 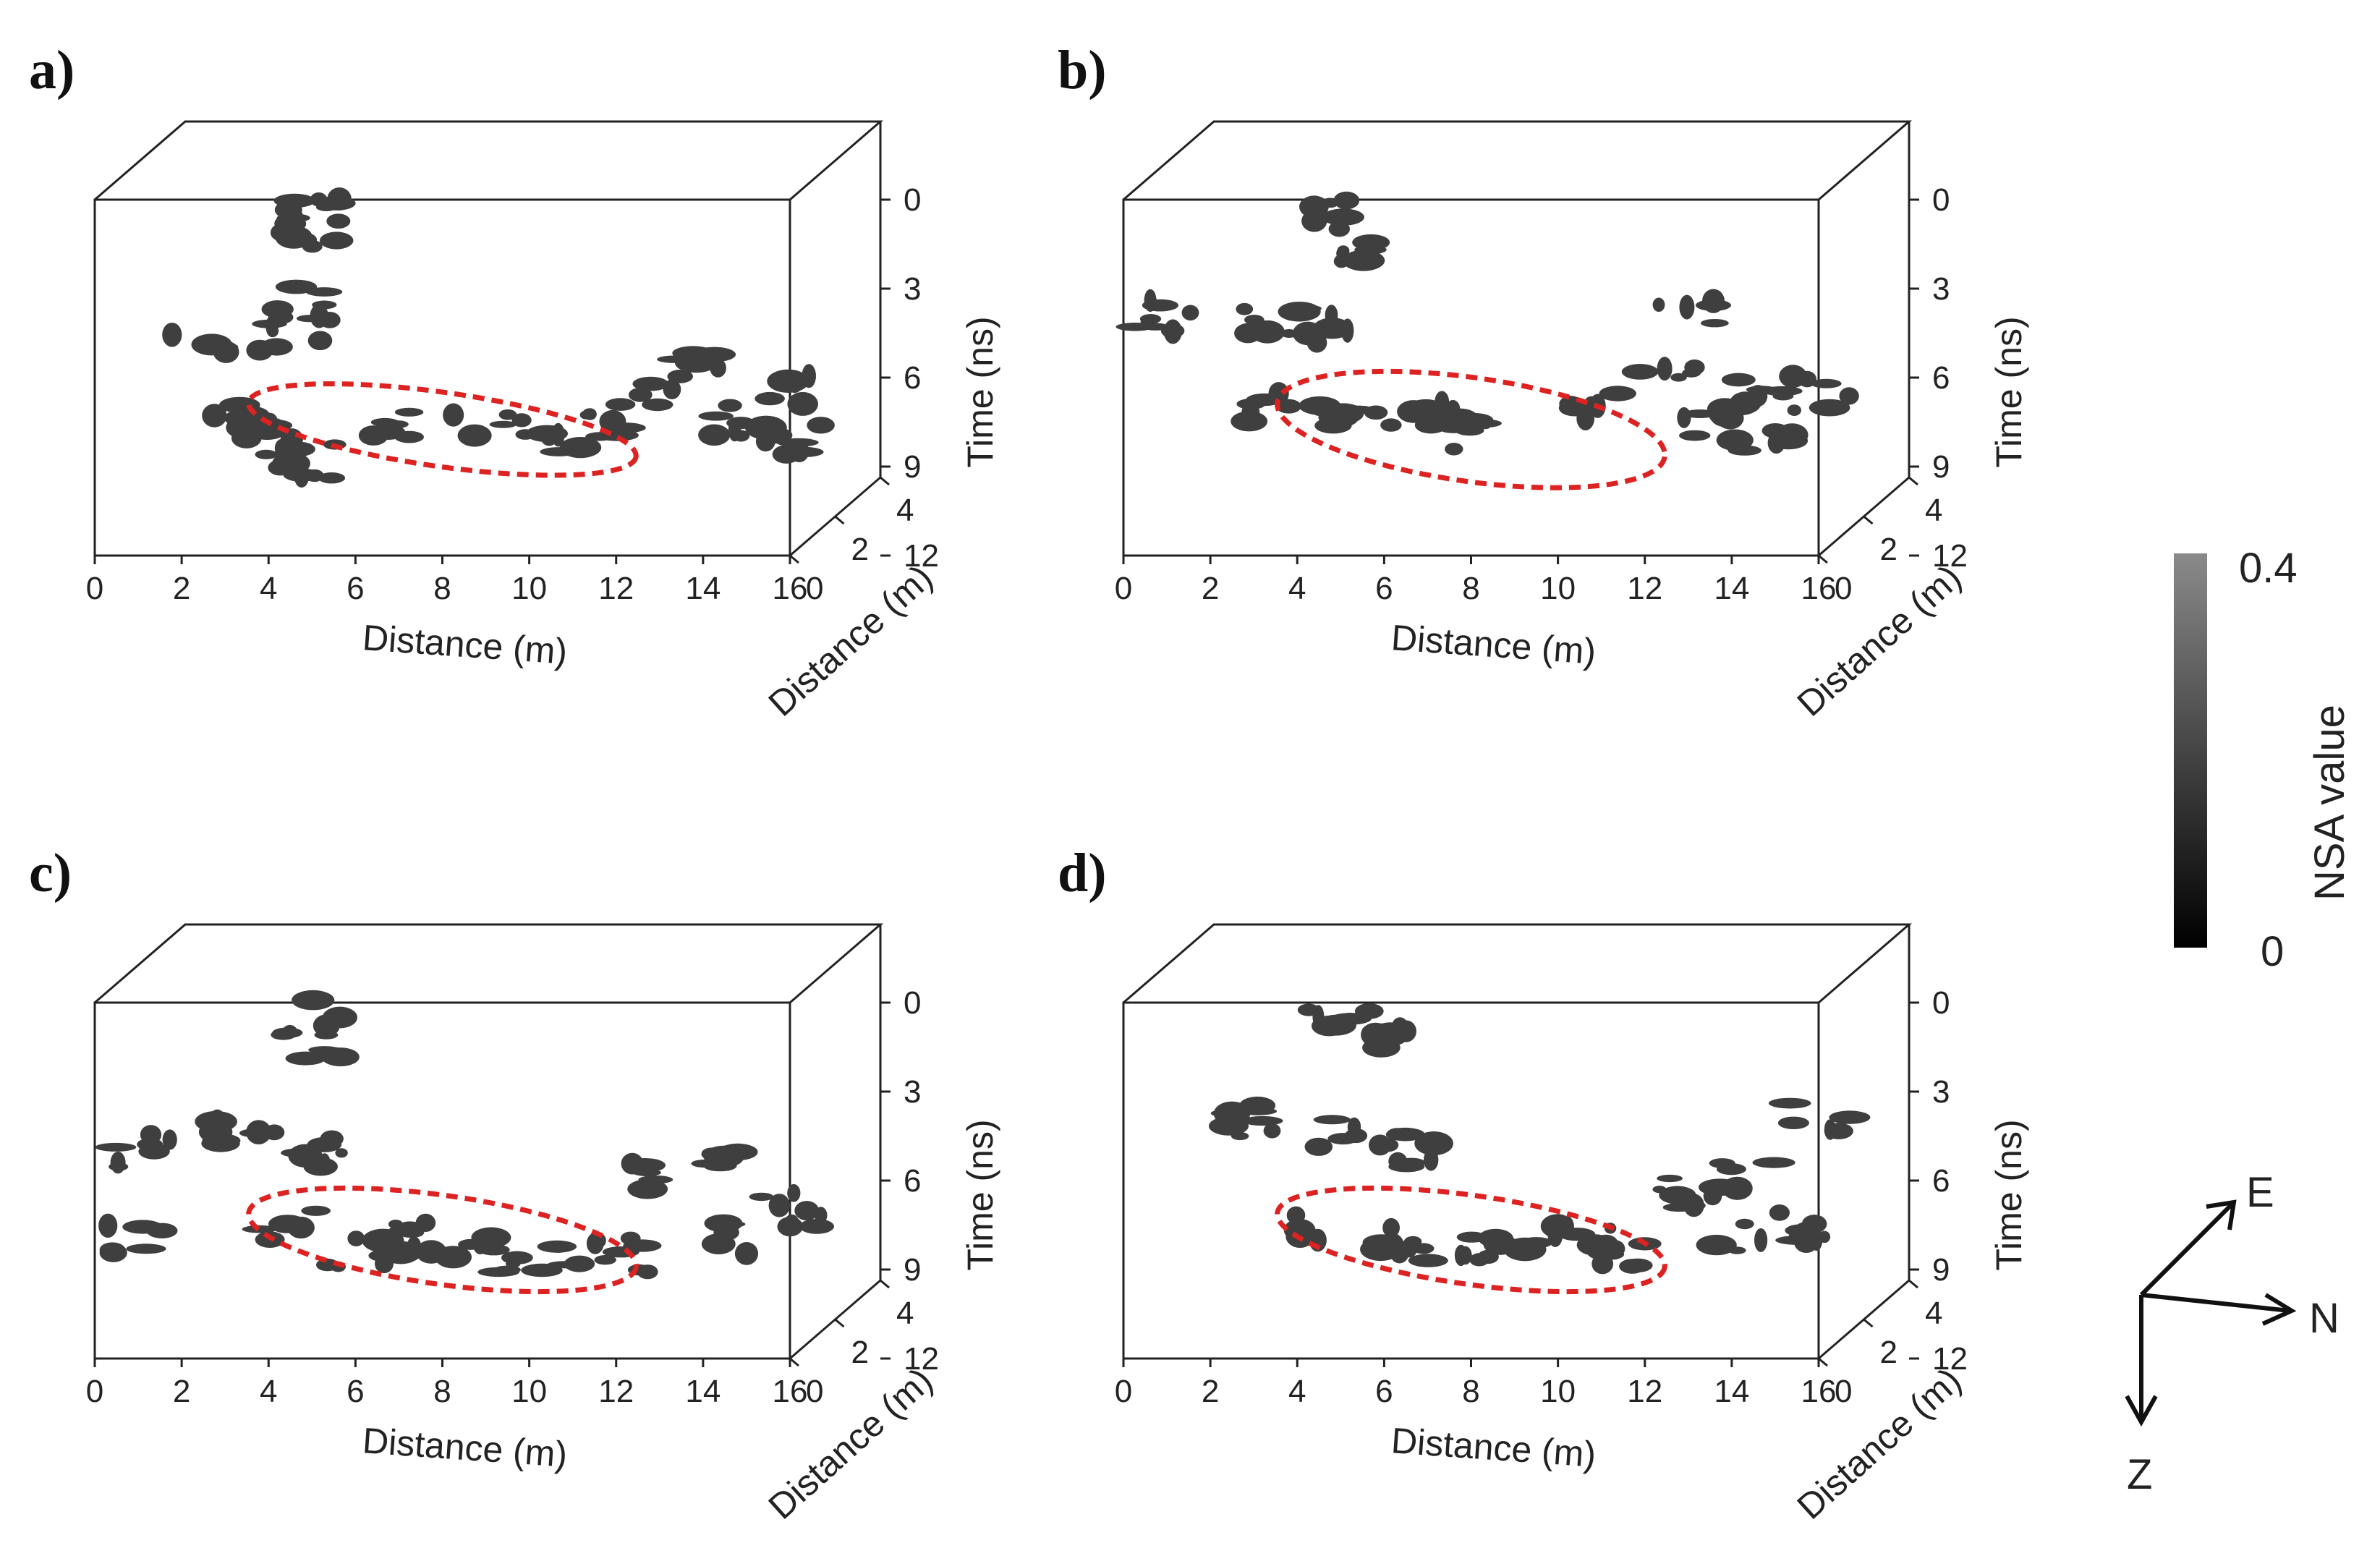 I want to click on colorbar: 0.4 0 NSA value, so click(x=2263, y=760).